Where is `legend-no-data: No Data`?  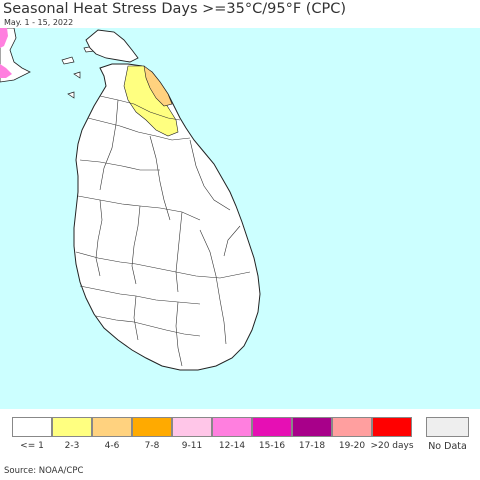 legend-no-data: No Data is located at coordinates (447, 434).